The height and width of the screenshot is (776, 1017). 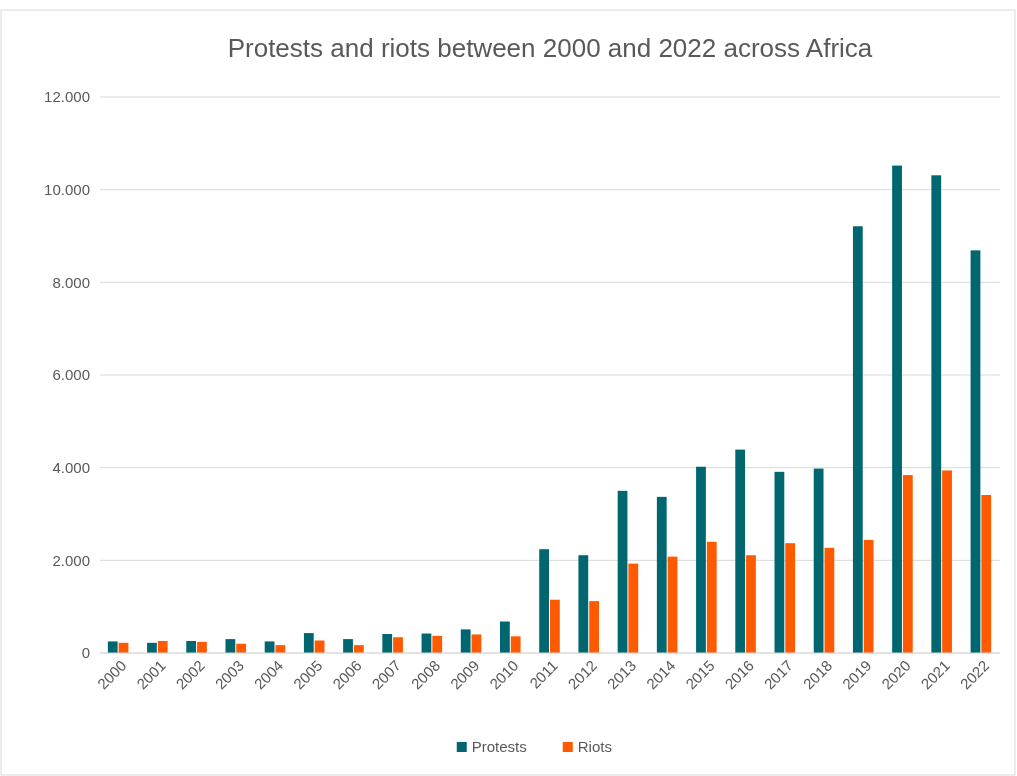 What do you see at coordinates (594, 747) in the screenshot?
I see `legend-label: Riots` at bounding box center [594, 747].